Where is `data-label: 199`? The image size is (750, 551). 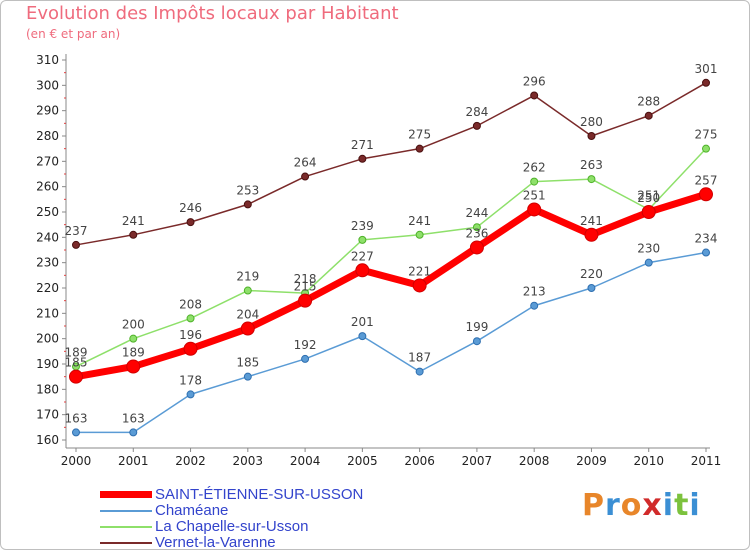 data-label: 199 is located at coordinates (476, 327).